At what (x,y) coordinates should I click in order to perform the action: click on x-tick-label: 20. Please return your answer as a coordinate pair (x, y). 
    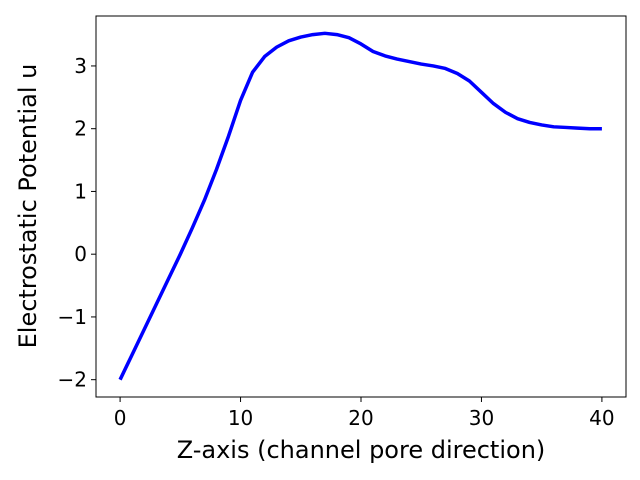
    Looking at the image, I should click on (360, 418).